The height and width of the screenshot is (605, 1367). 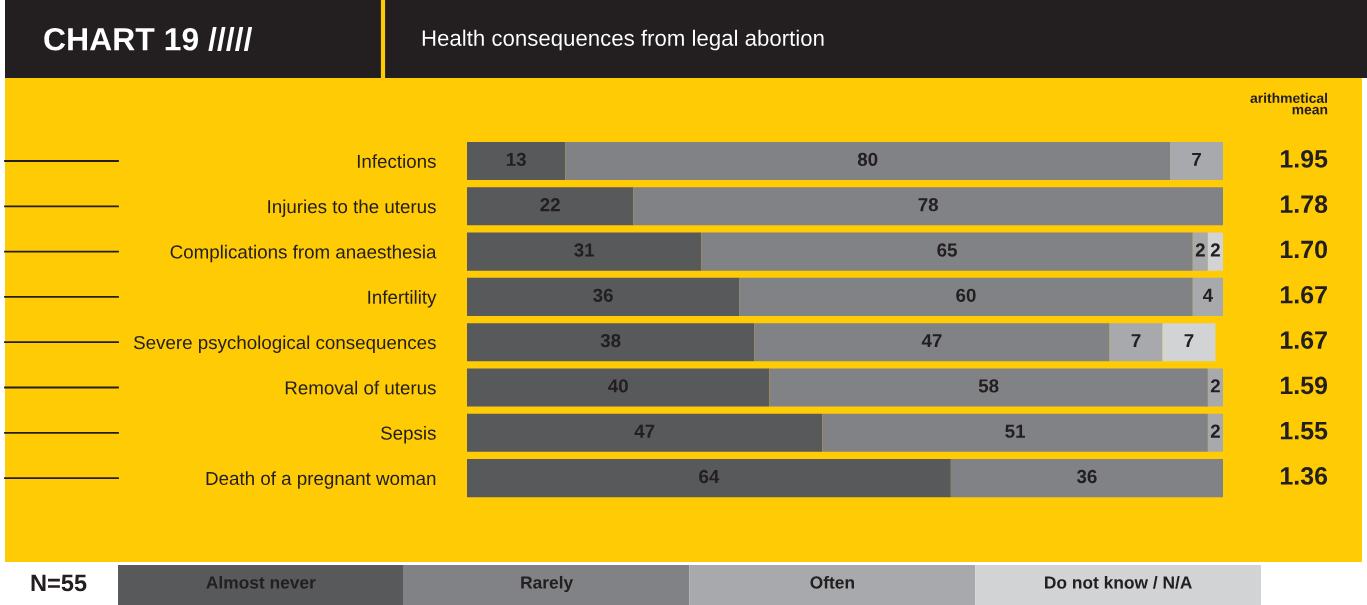 I want to click on text: Do not know / N/A, so click(x=1118, y=582).